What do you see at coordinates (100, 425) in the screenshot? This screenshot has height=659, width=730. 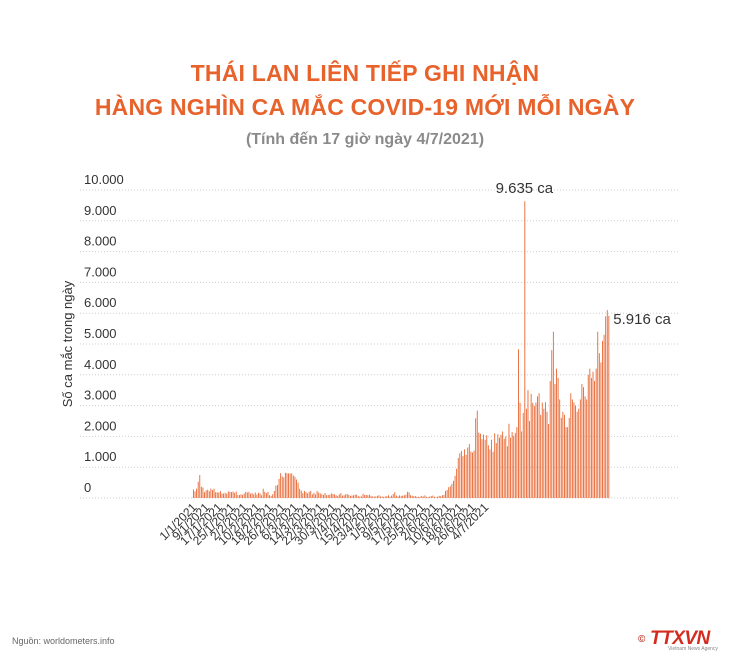 I see `y-tick-label: 2.000` at bounding box center [100, 425].